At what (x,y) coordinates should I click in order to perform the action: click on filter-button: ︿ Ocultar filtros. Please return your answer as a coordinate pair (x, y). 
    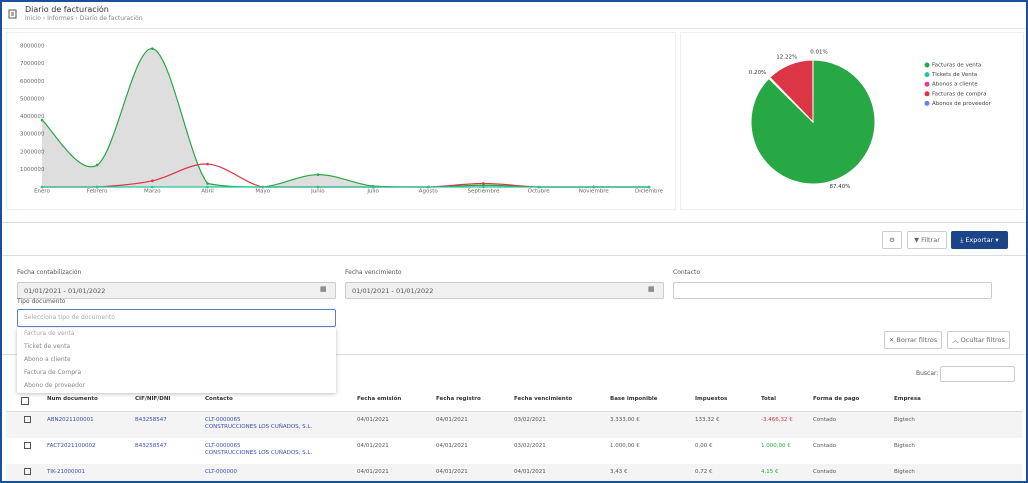
    Looking at the image, I should click on (978, 340).